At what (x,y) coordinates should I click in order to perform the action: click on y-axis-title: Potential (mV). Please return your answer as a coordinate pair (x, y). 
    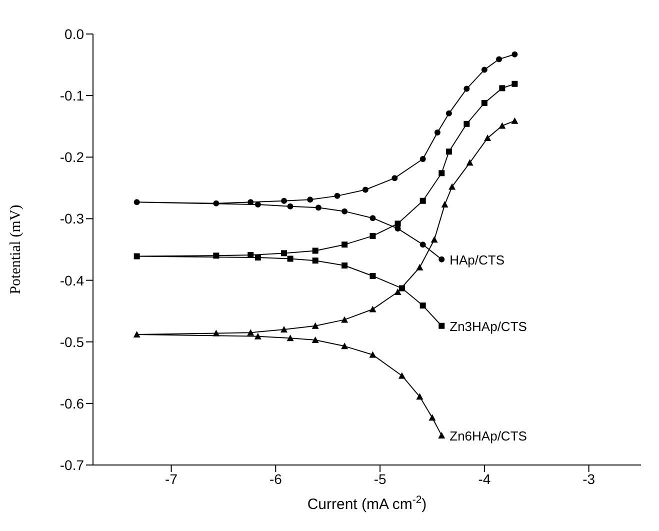
    Looking at the image, I should click on (16, 249).